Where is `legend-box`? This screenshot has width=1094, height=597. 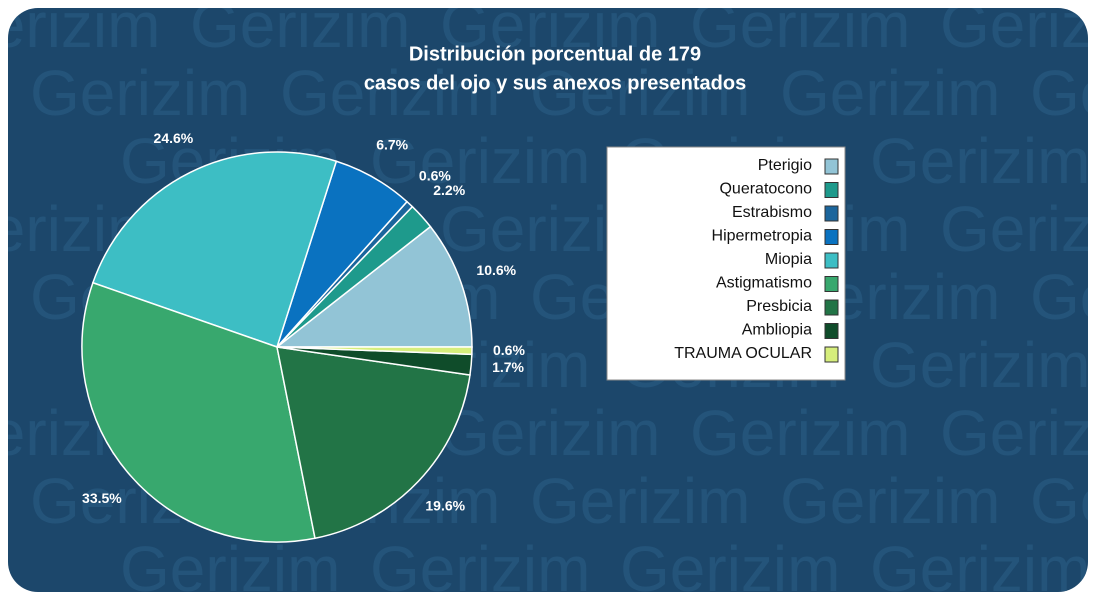
legend-box is located at coordinates (726, 263).